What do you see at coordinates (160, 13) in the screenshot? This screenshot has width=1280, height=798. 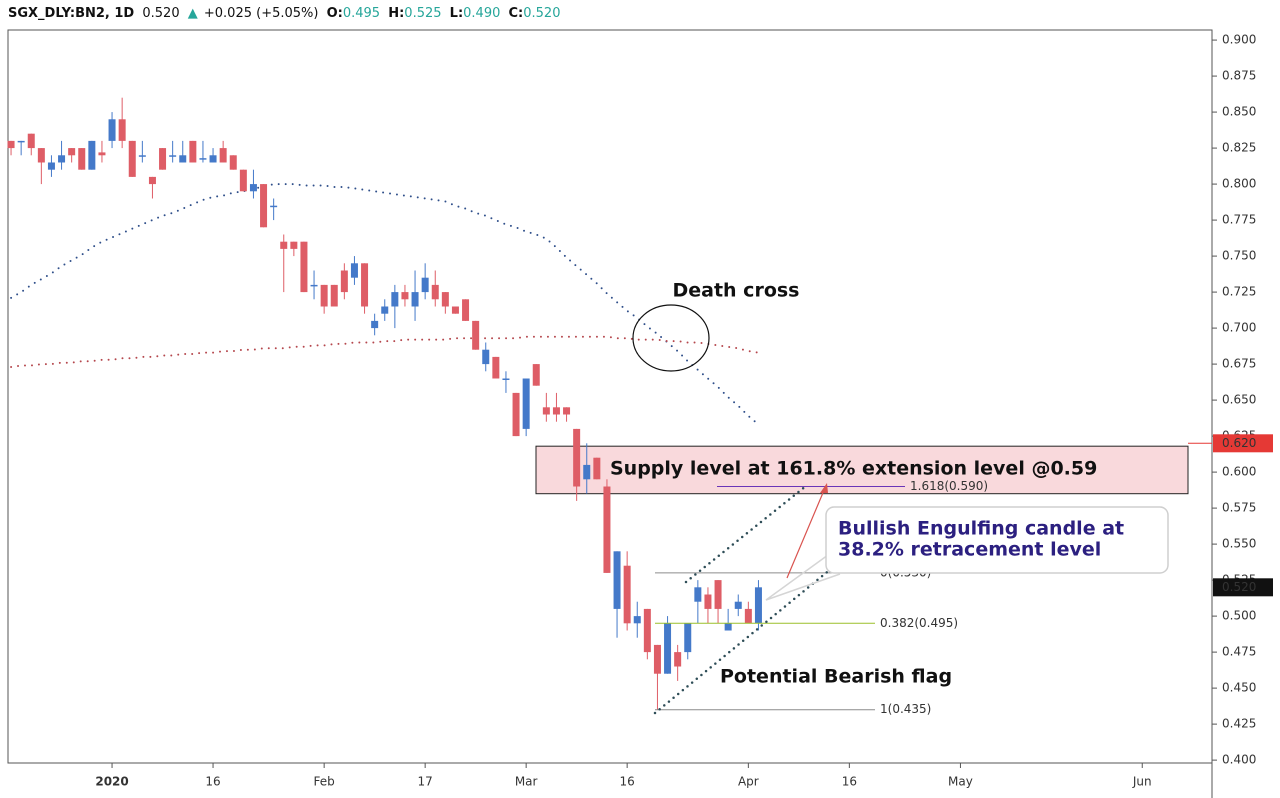 I see `last-price: 0.520` at bounding box center [160, 13].